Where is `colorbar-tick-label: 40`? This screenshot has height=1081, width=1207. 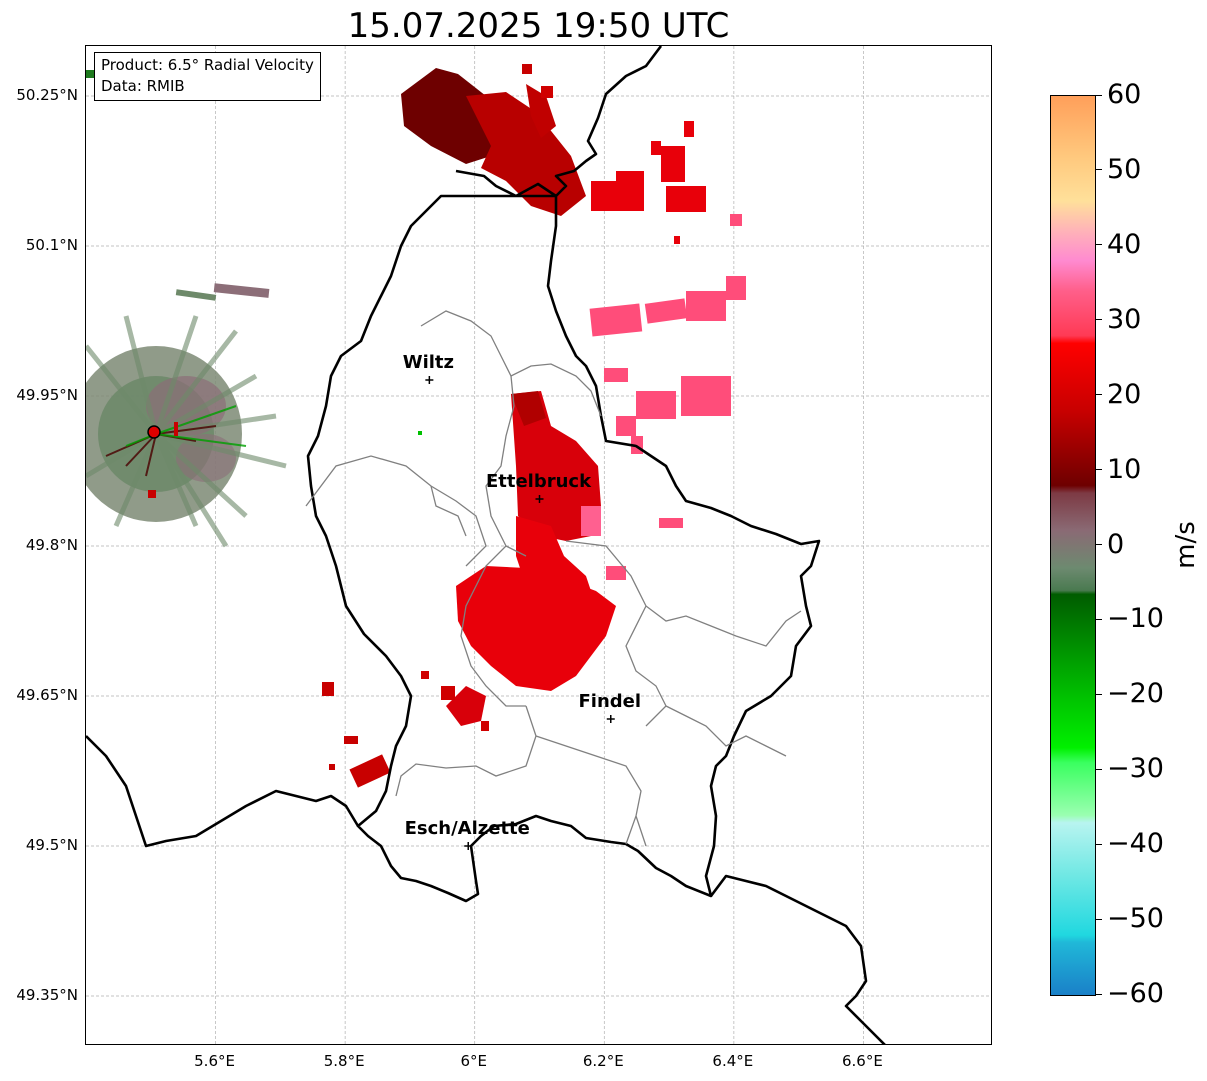 colorbar-tick-label: 40 is located at coordinates (1124, 244).